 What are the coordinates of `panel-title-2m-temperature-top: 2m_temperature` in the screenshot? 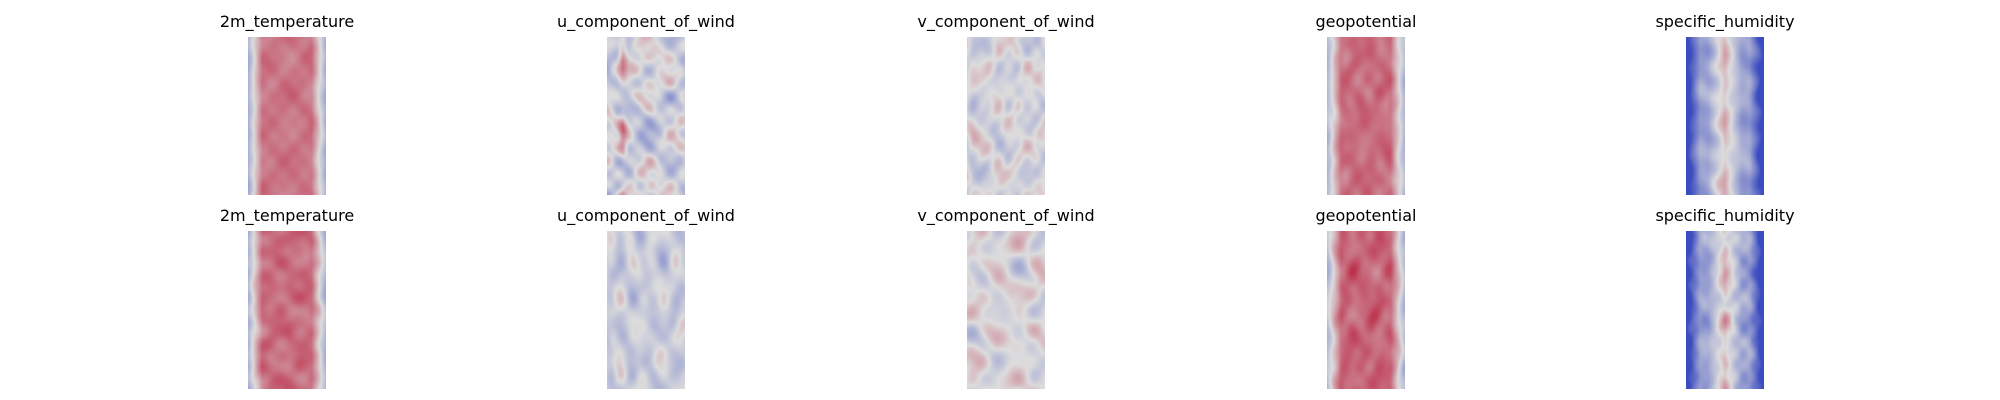 It's located at (287, 21).